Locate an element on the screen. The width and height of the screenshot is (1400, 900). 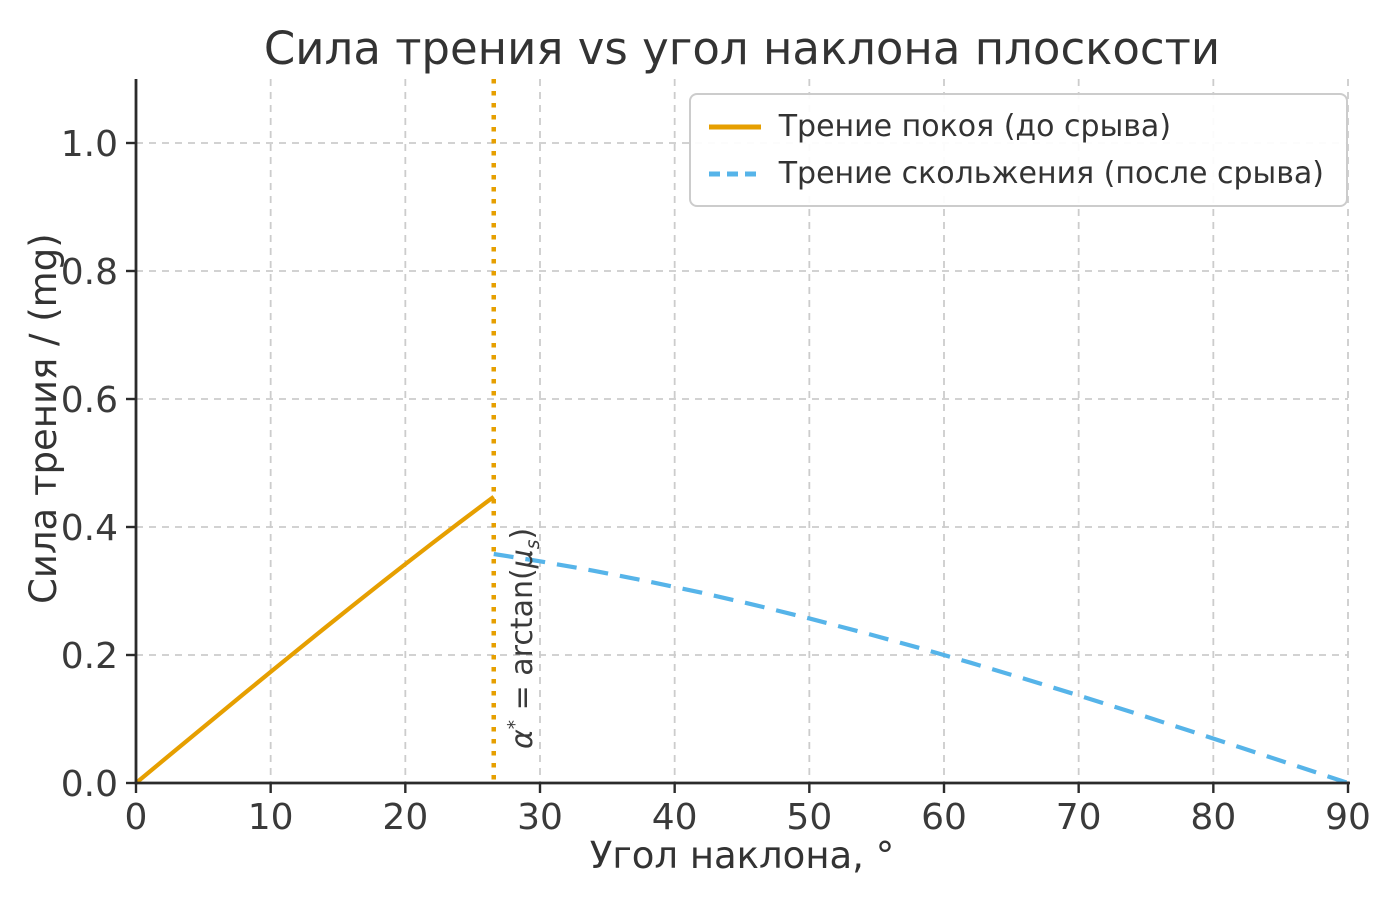
chart-title: Сила трения vs угол наклона плоскости is located at coordinates (742, 48).